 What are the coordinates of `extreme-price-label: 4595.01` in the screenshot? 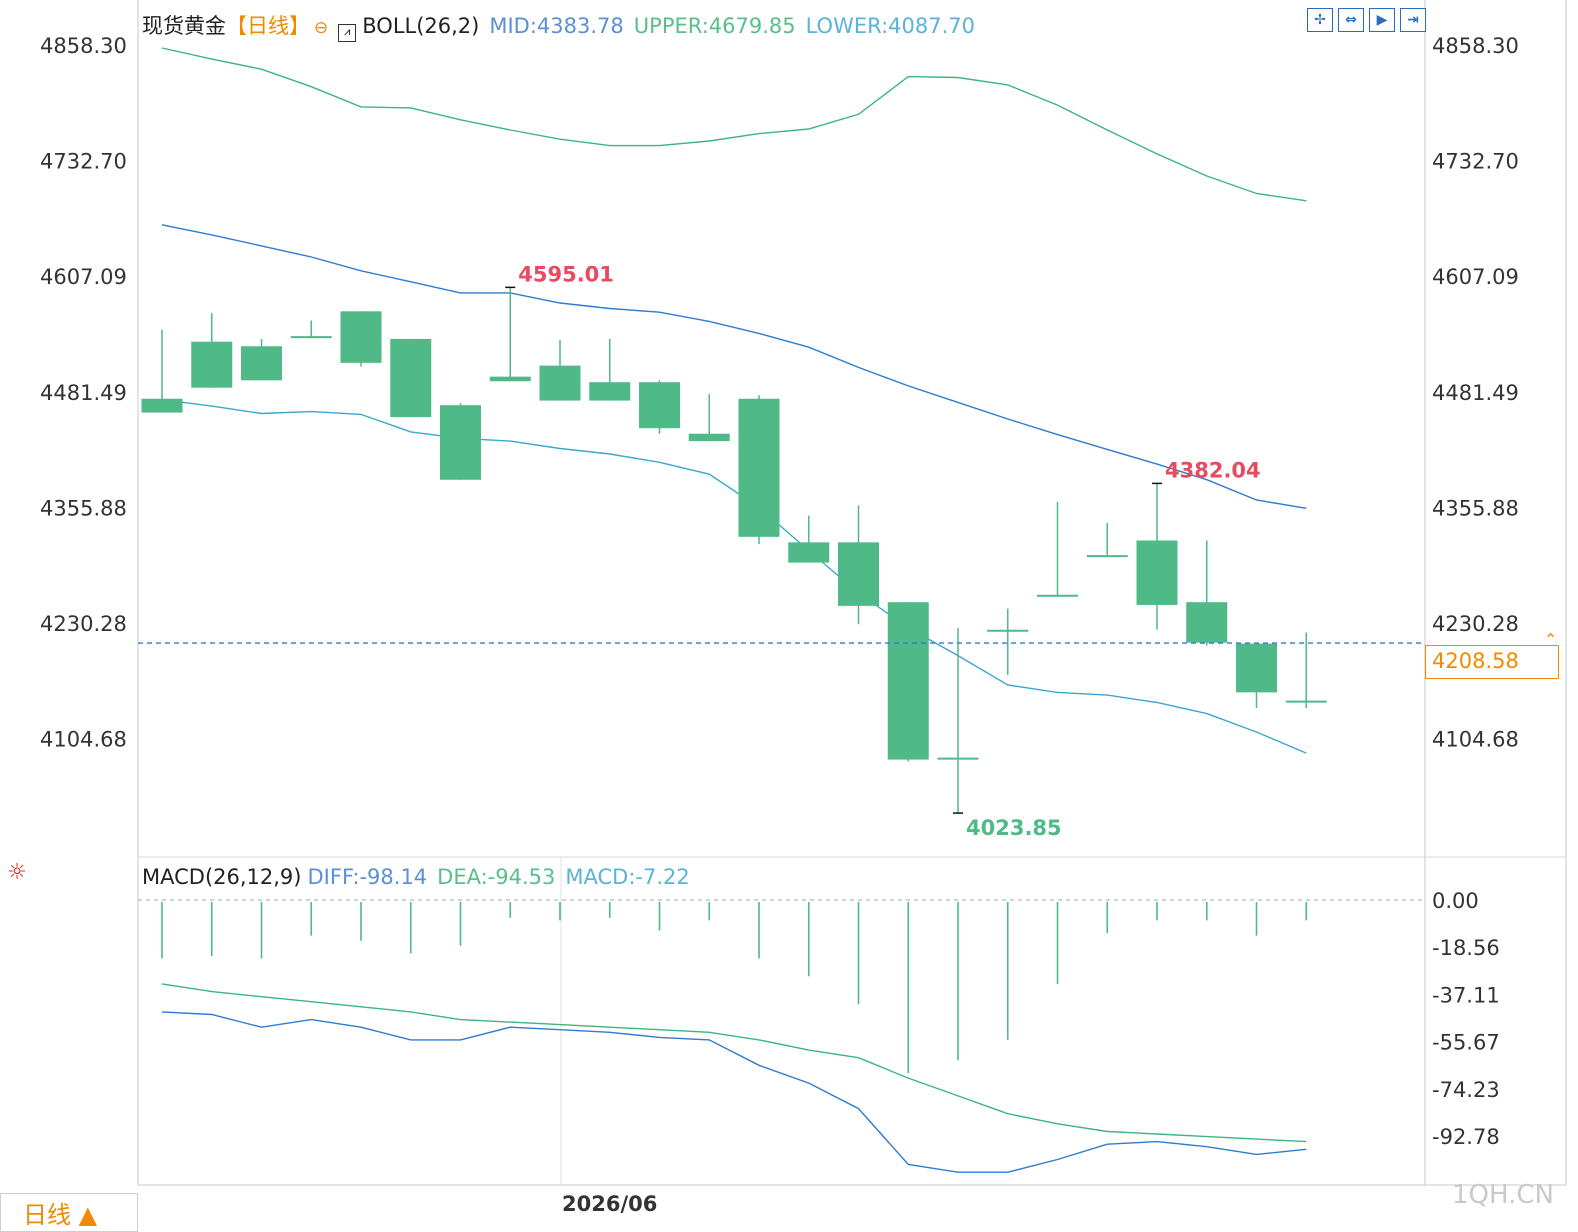 It's located at (566, 274).